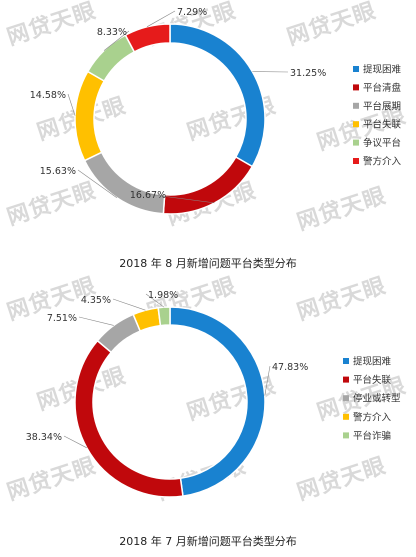 This screenshot has height=557, width=416. I want to click on slice-value-label: 7.51%, so click(62, 318).